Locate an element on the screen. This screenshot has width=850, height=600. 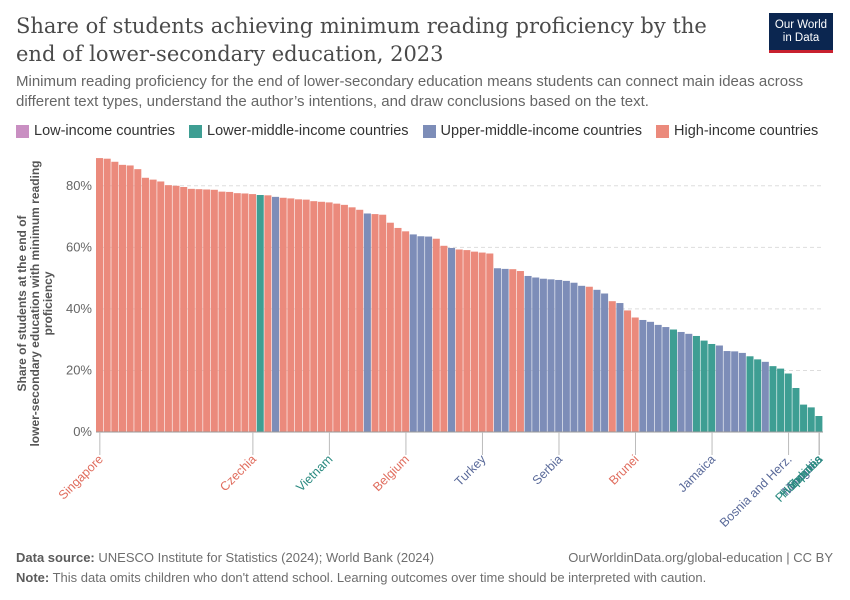
x-tick-label: Zambia is located at coordinates (805, 471).